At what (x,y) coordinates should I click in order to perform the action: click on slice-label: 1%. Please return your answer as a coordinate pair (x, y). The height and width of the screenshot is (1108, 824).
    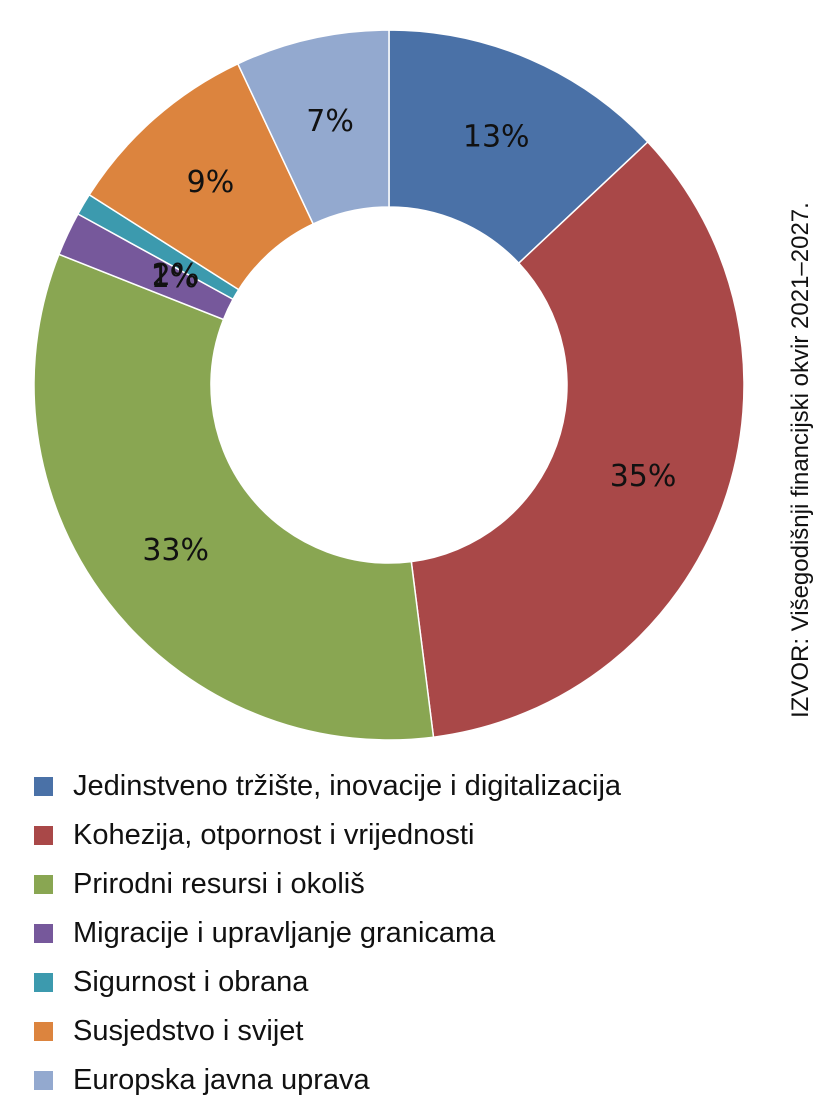
    Looking at the image, I should click on (175, 277).